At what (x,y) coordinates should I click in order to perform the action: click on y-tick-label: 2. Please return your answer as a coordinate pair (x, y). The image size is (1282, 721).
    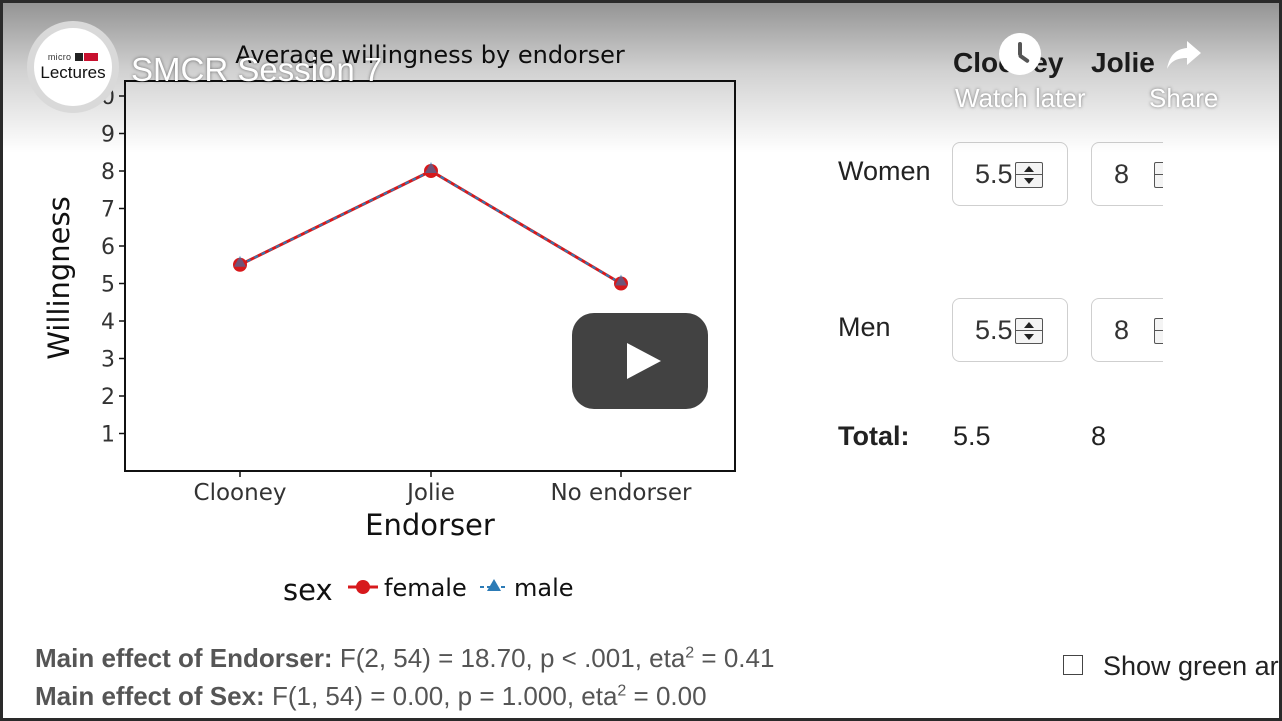
    Looking at the image, I should click on (108, 397).